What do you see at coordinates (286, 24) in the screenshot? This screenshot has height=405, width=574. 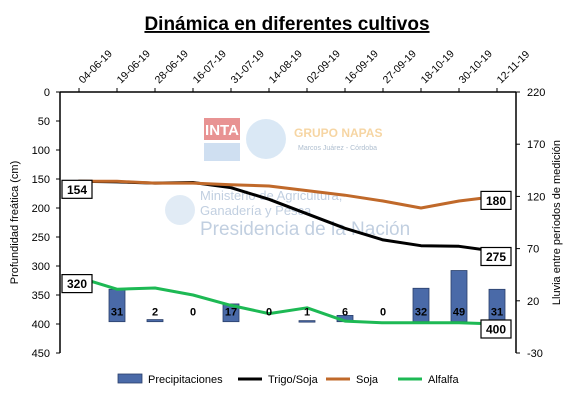 I see `chart-title: Dinámica en diferentes cultivos` at bounding box center [286, 24].